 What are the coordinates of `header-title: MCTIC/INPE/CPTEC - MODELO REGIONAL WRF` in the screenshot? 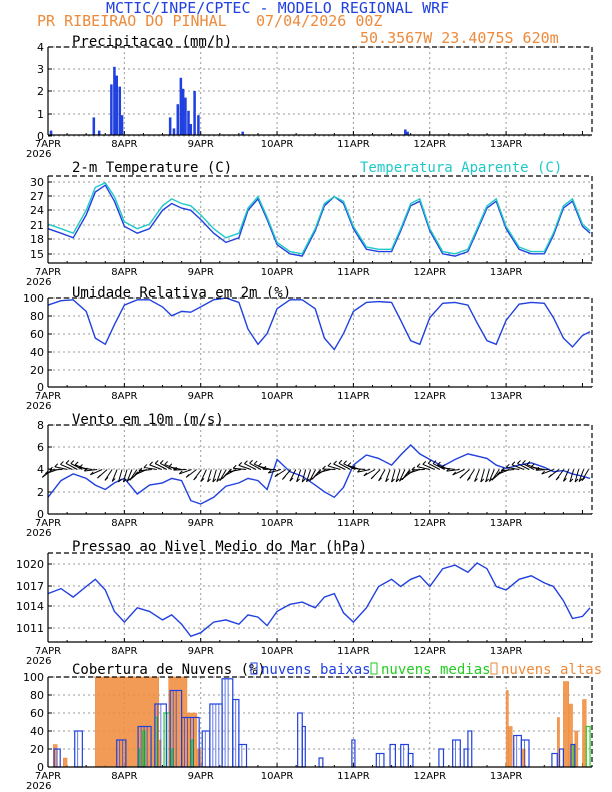 It's located at (278, 8).